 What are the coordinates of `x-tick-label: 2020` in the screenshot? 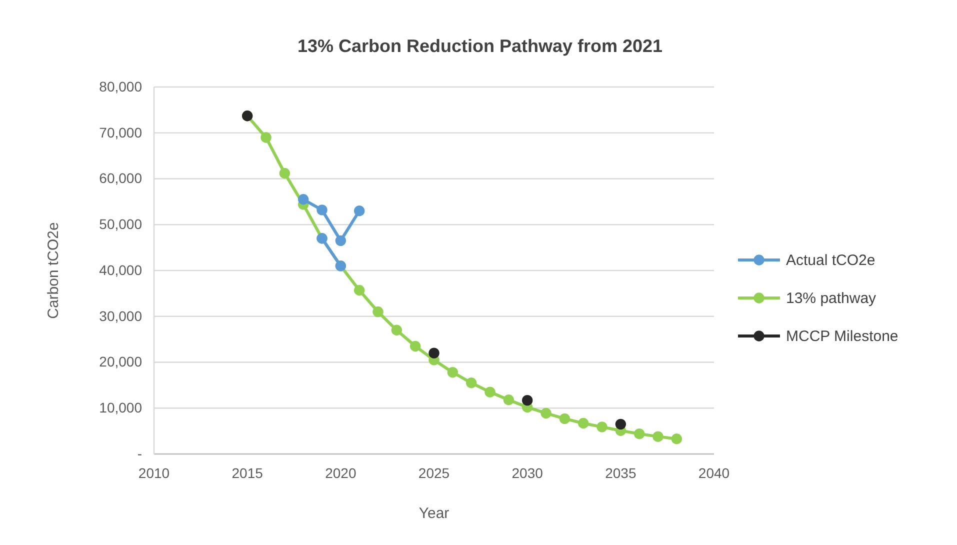 It's located at (340, 472).